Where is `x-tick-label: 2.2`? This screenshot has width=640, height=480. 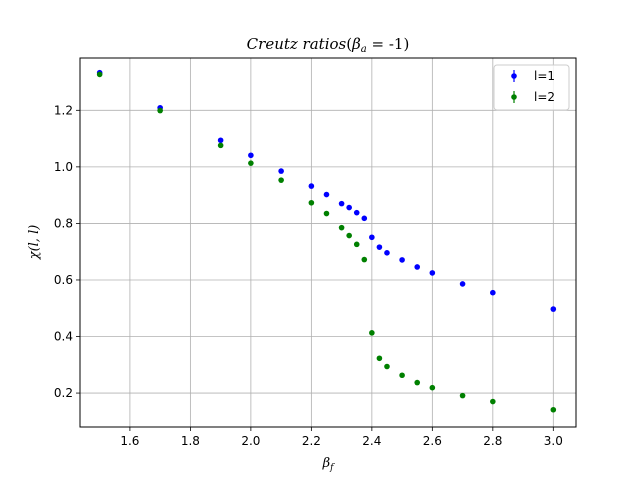 x-tick-label: 2.2 is located at coordinates (311, 441).